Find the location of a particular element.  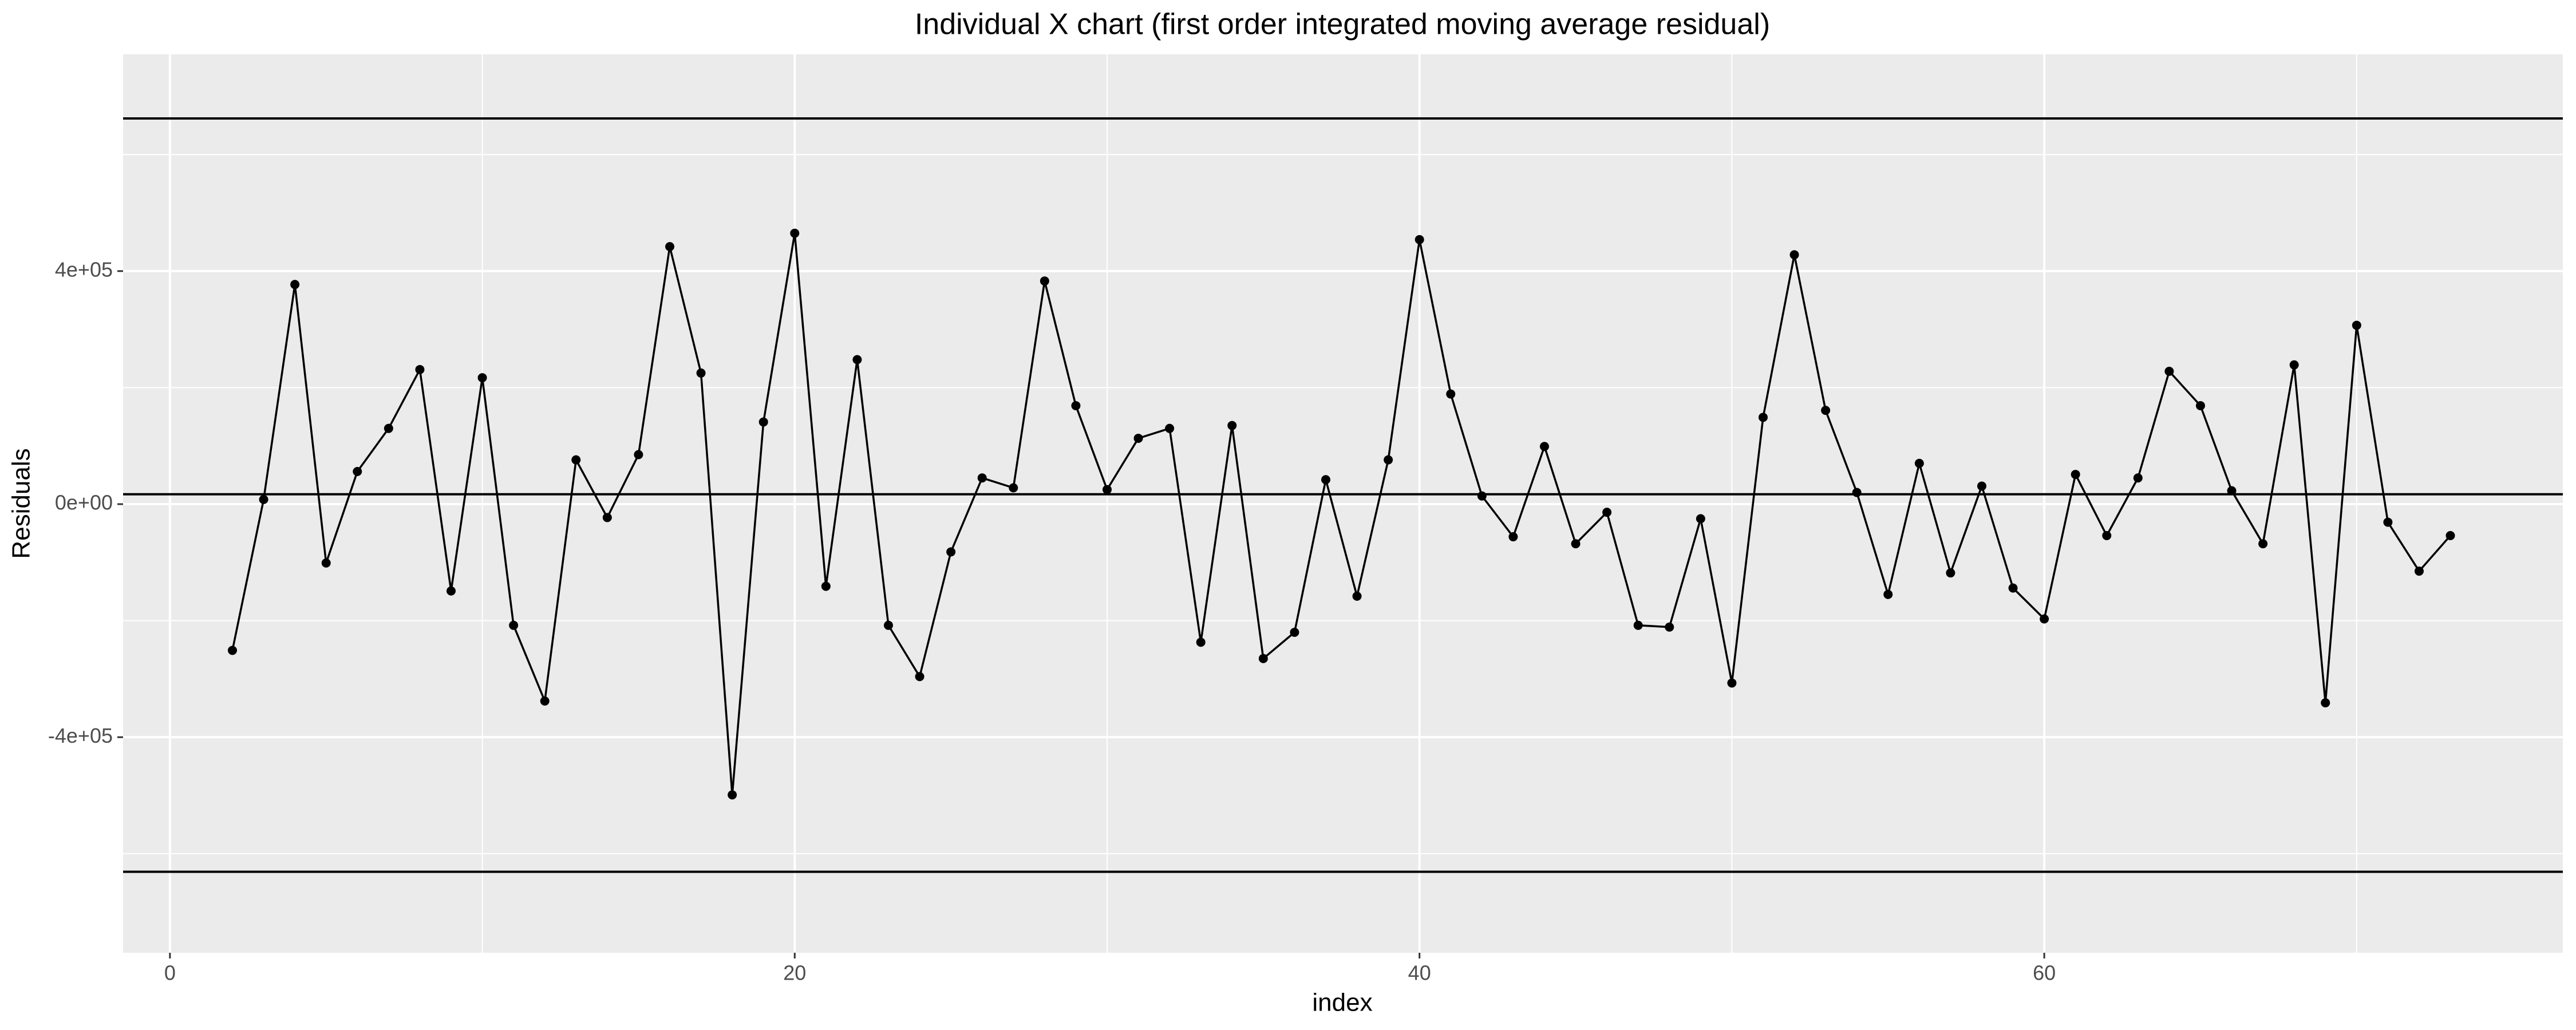

y-axis-title: Residuals is located at coordinates (21, 503).